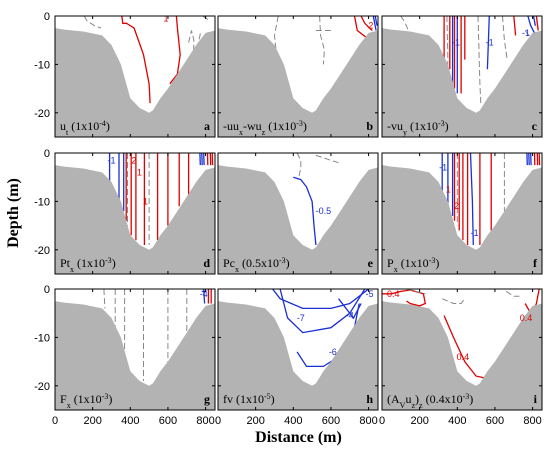 This screenshot has height=459, width=550. I want to click on panel-term-label: -uux-wuz (1x10-3), so click(265, 128).